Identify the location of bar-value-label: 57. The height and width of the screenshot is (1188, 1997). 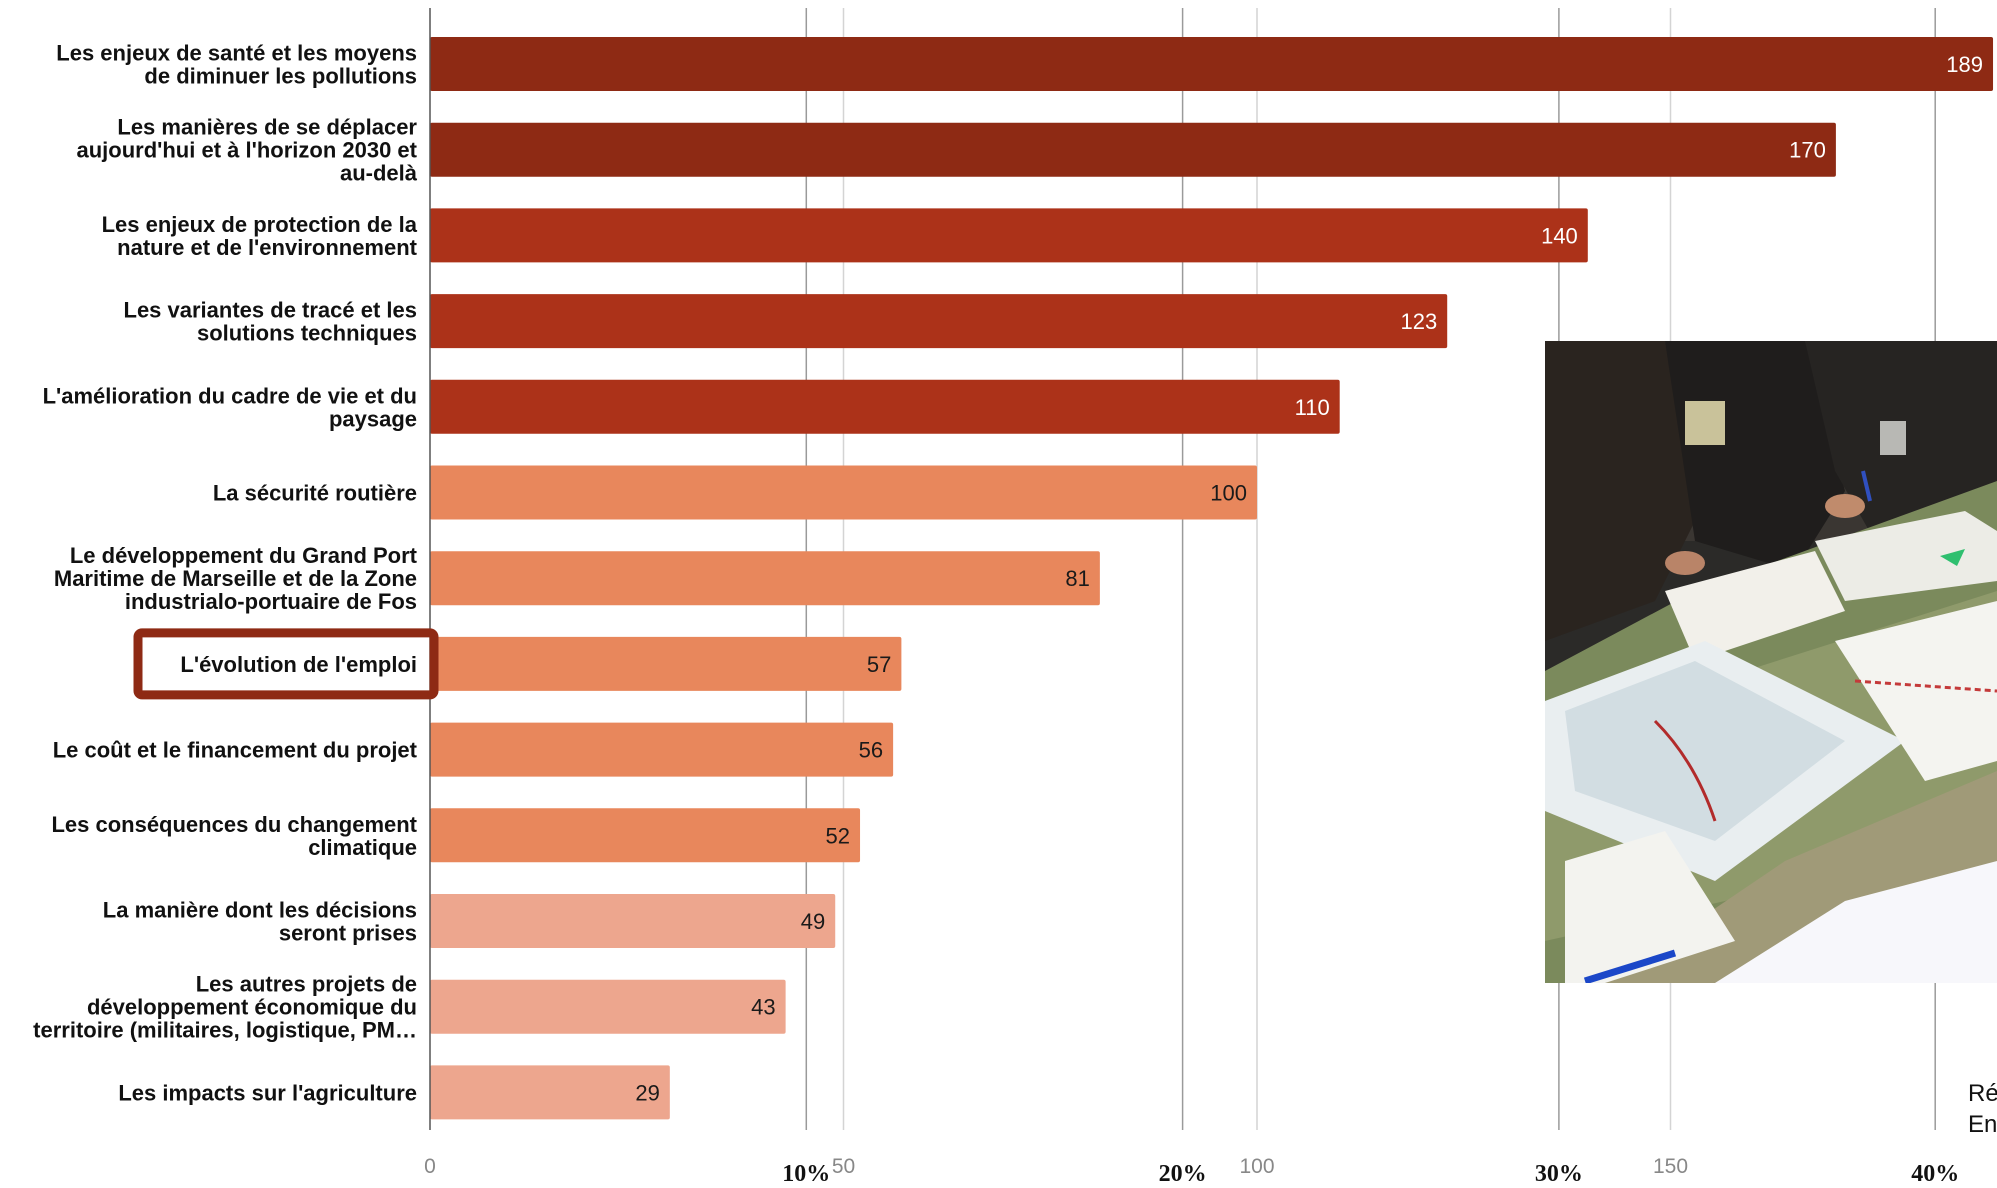
(879, 664).